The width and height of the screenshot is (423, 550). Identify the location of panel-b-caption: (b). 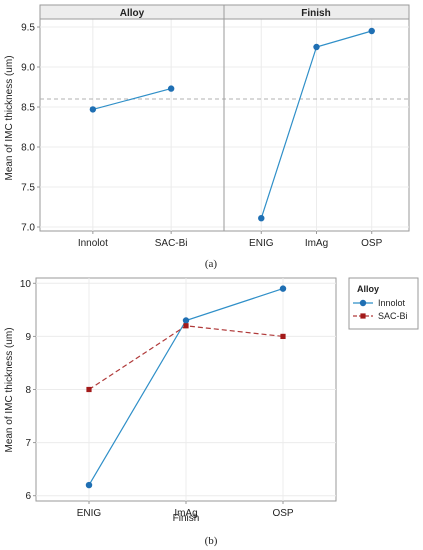
(211, 541).